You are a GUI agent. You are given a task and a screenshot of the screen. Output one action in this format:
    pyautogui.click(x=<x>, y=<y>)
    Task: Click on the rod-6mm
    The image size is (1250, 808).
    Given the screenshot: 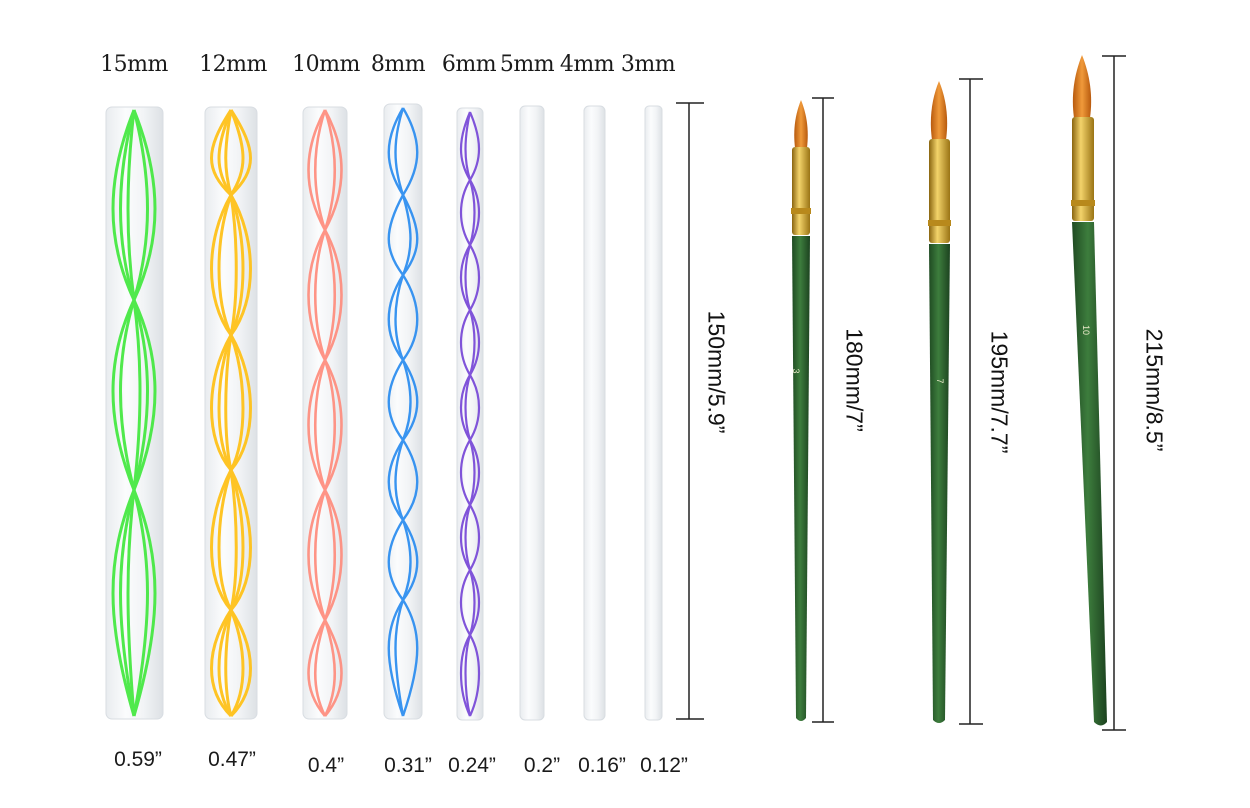 What is the action you would take?
    pyautogui.click(x=470, y=414)
    